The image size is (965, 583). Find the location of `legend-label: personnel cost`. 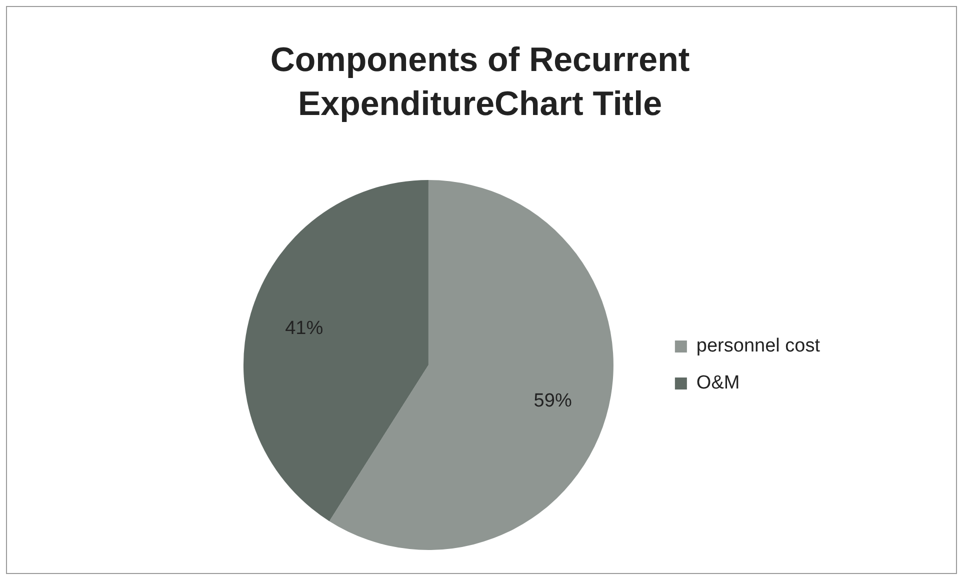

legend-label: personnel cost is located at coordinates (758, 346).